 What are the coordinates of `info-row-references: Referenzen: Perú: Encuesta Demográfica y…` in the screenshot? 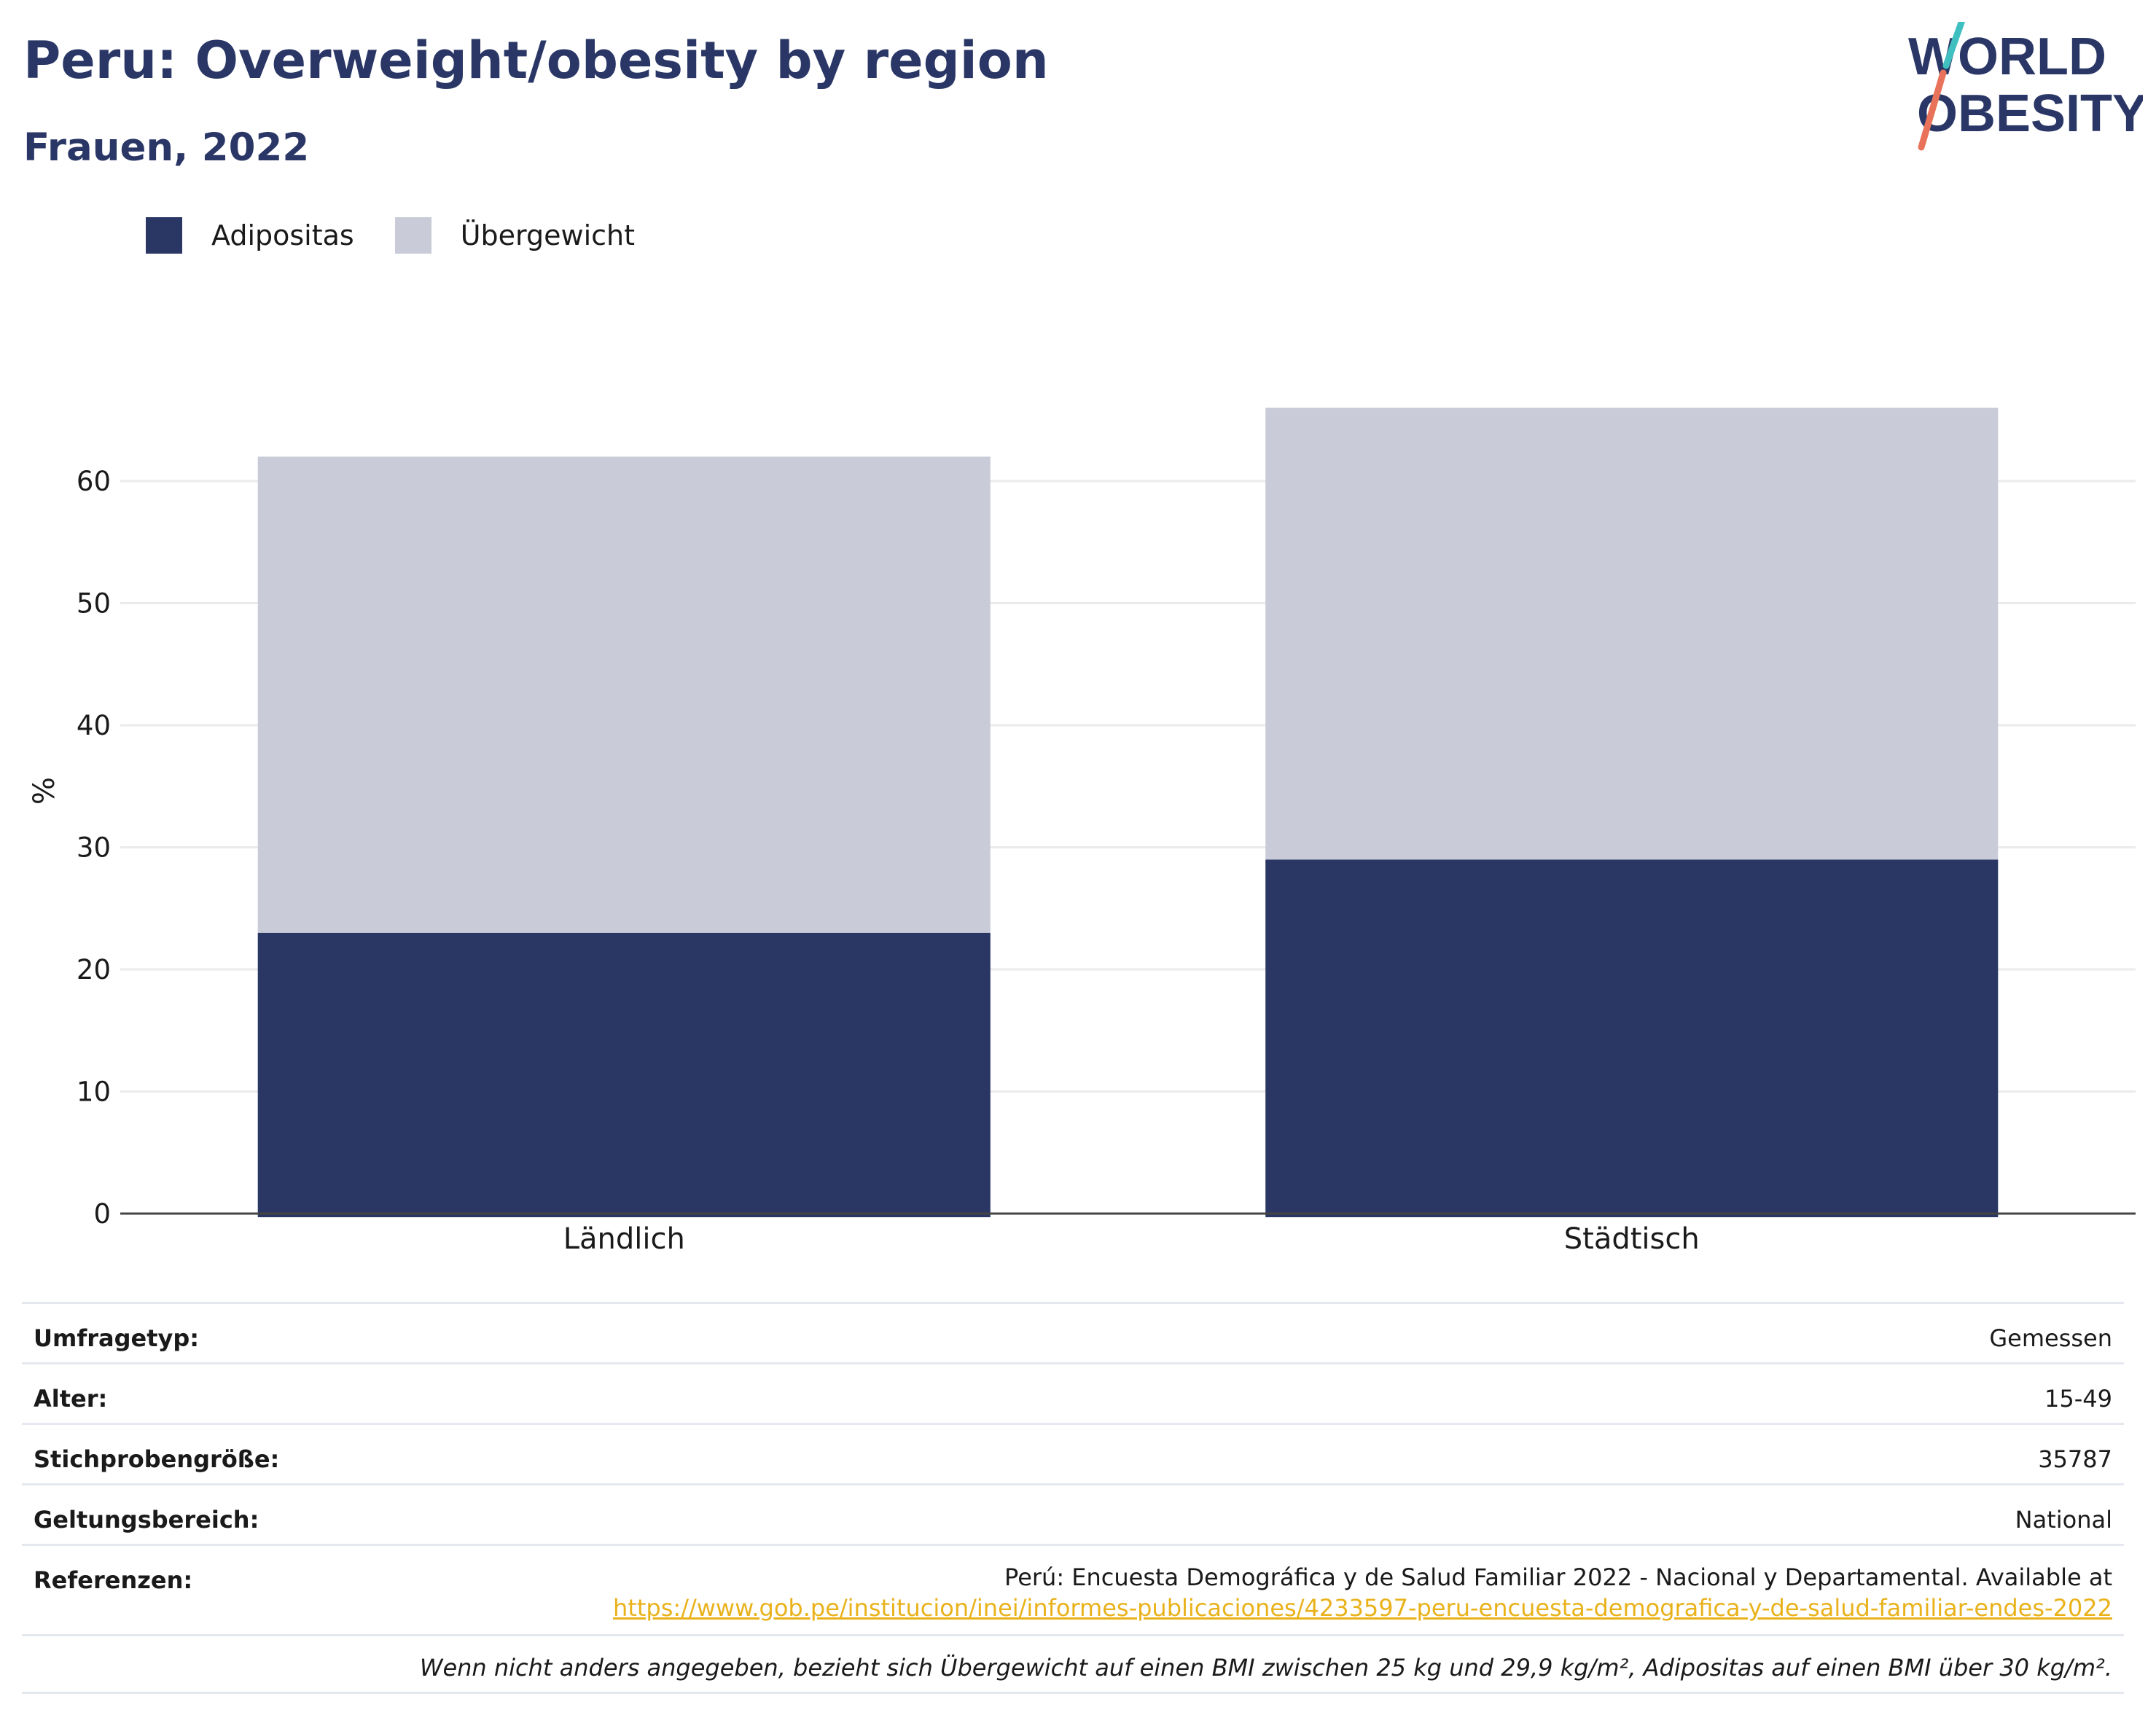 It's located at (1073, 1589).